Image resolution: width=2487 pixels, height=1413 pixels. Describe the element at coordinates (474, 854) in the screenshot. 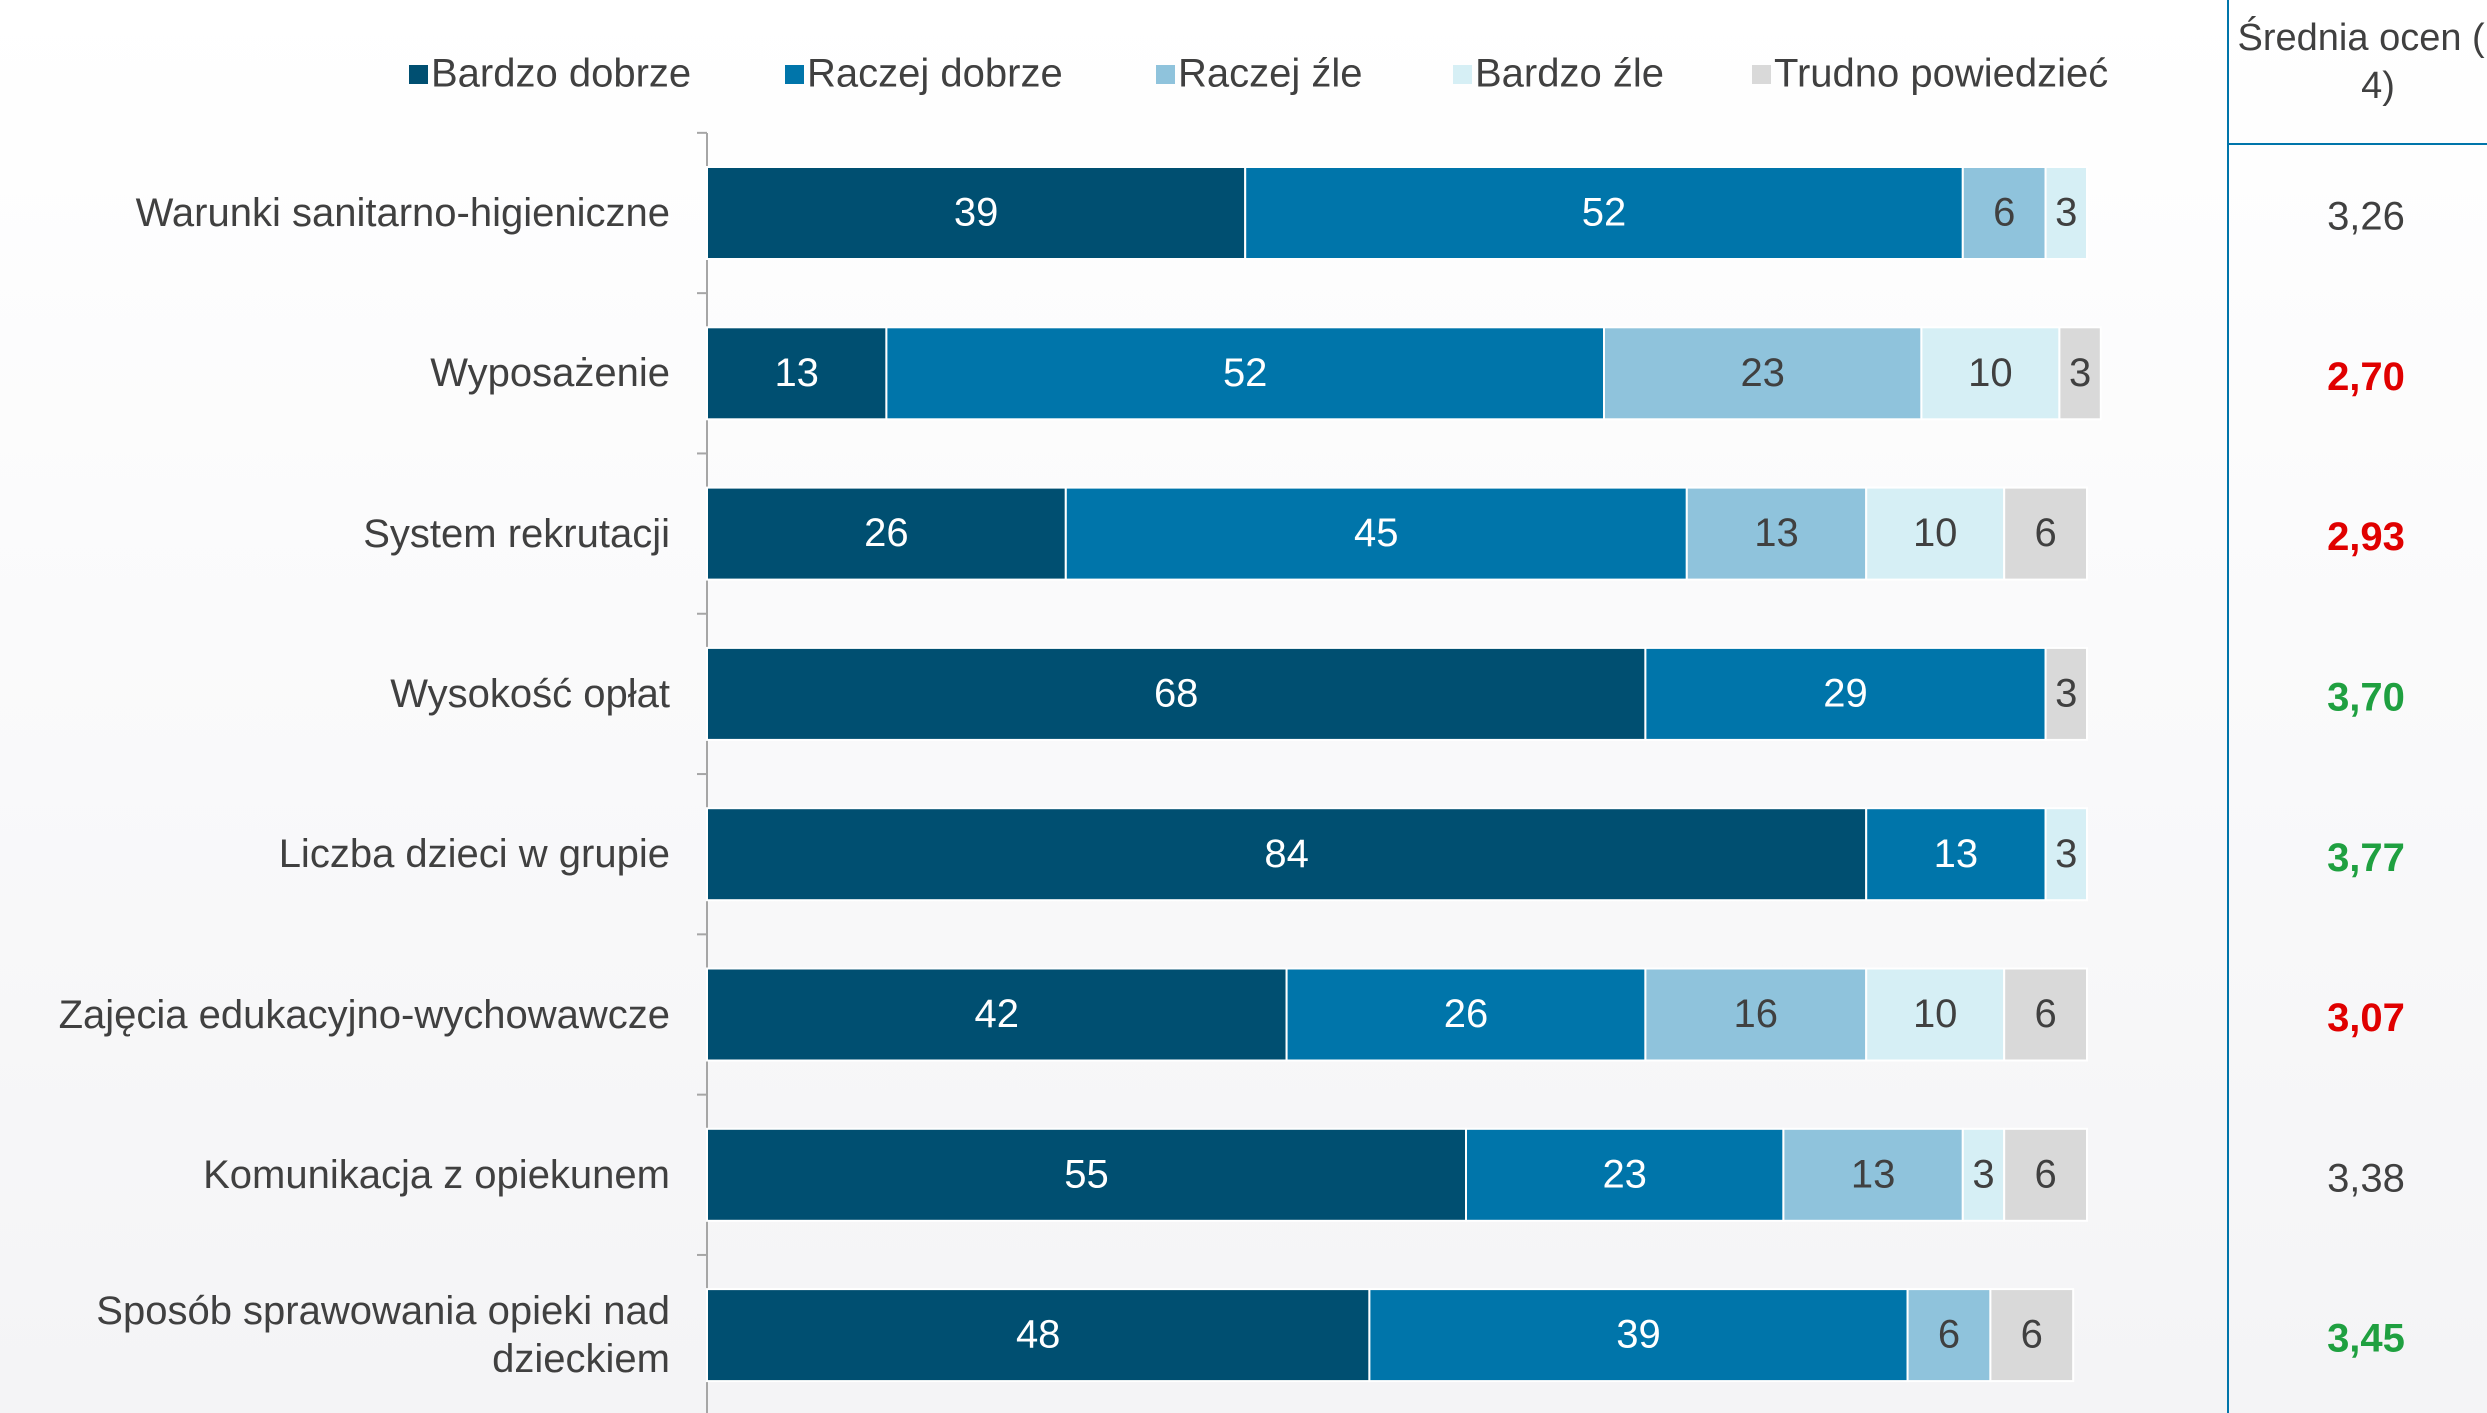

I see `category-label: Liczba dzieci w grupie` at that location.